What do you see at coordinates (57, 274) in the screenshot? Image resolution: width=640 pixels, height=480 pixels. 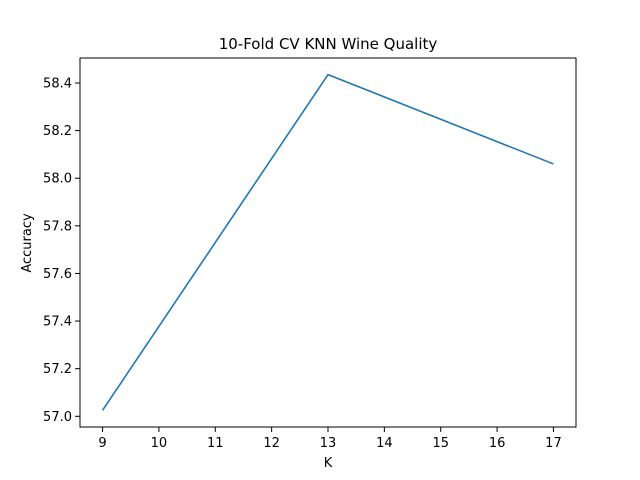 I see `y-tick-label-3: 57.6` at bounding box center [57, 274].